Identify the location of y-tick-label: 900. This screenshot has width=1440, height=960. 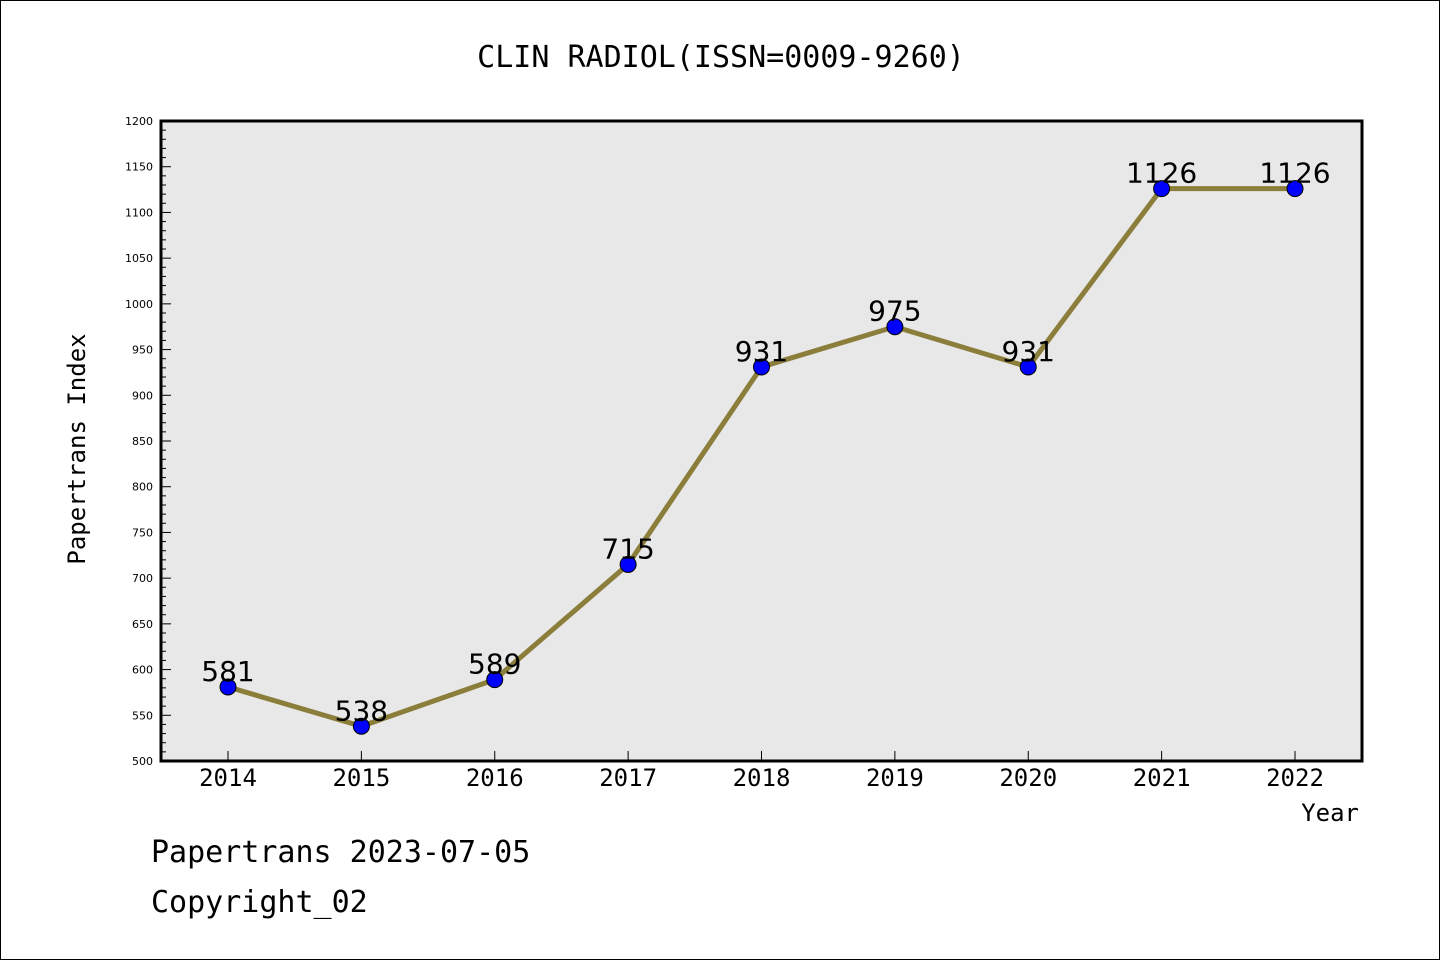
(142, 395).